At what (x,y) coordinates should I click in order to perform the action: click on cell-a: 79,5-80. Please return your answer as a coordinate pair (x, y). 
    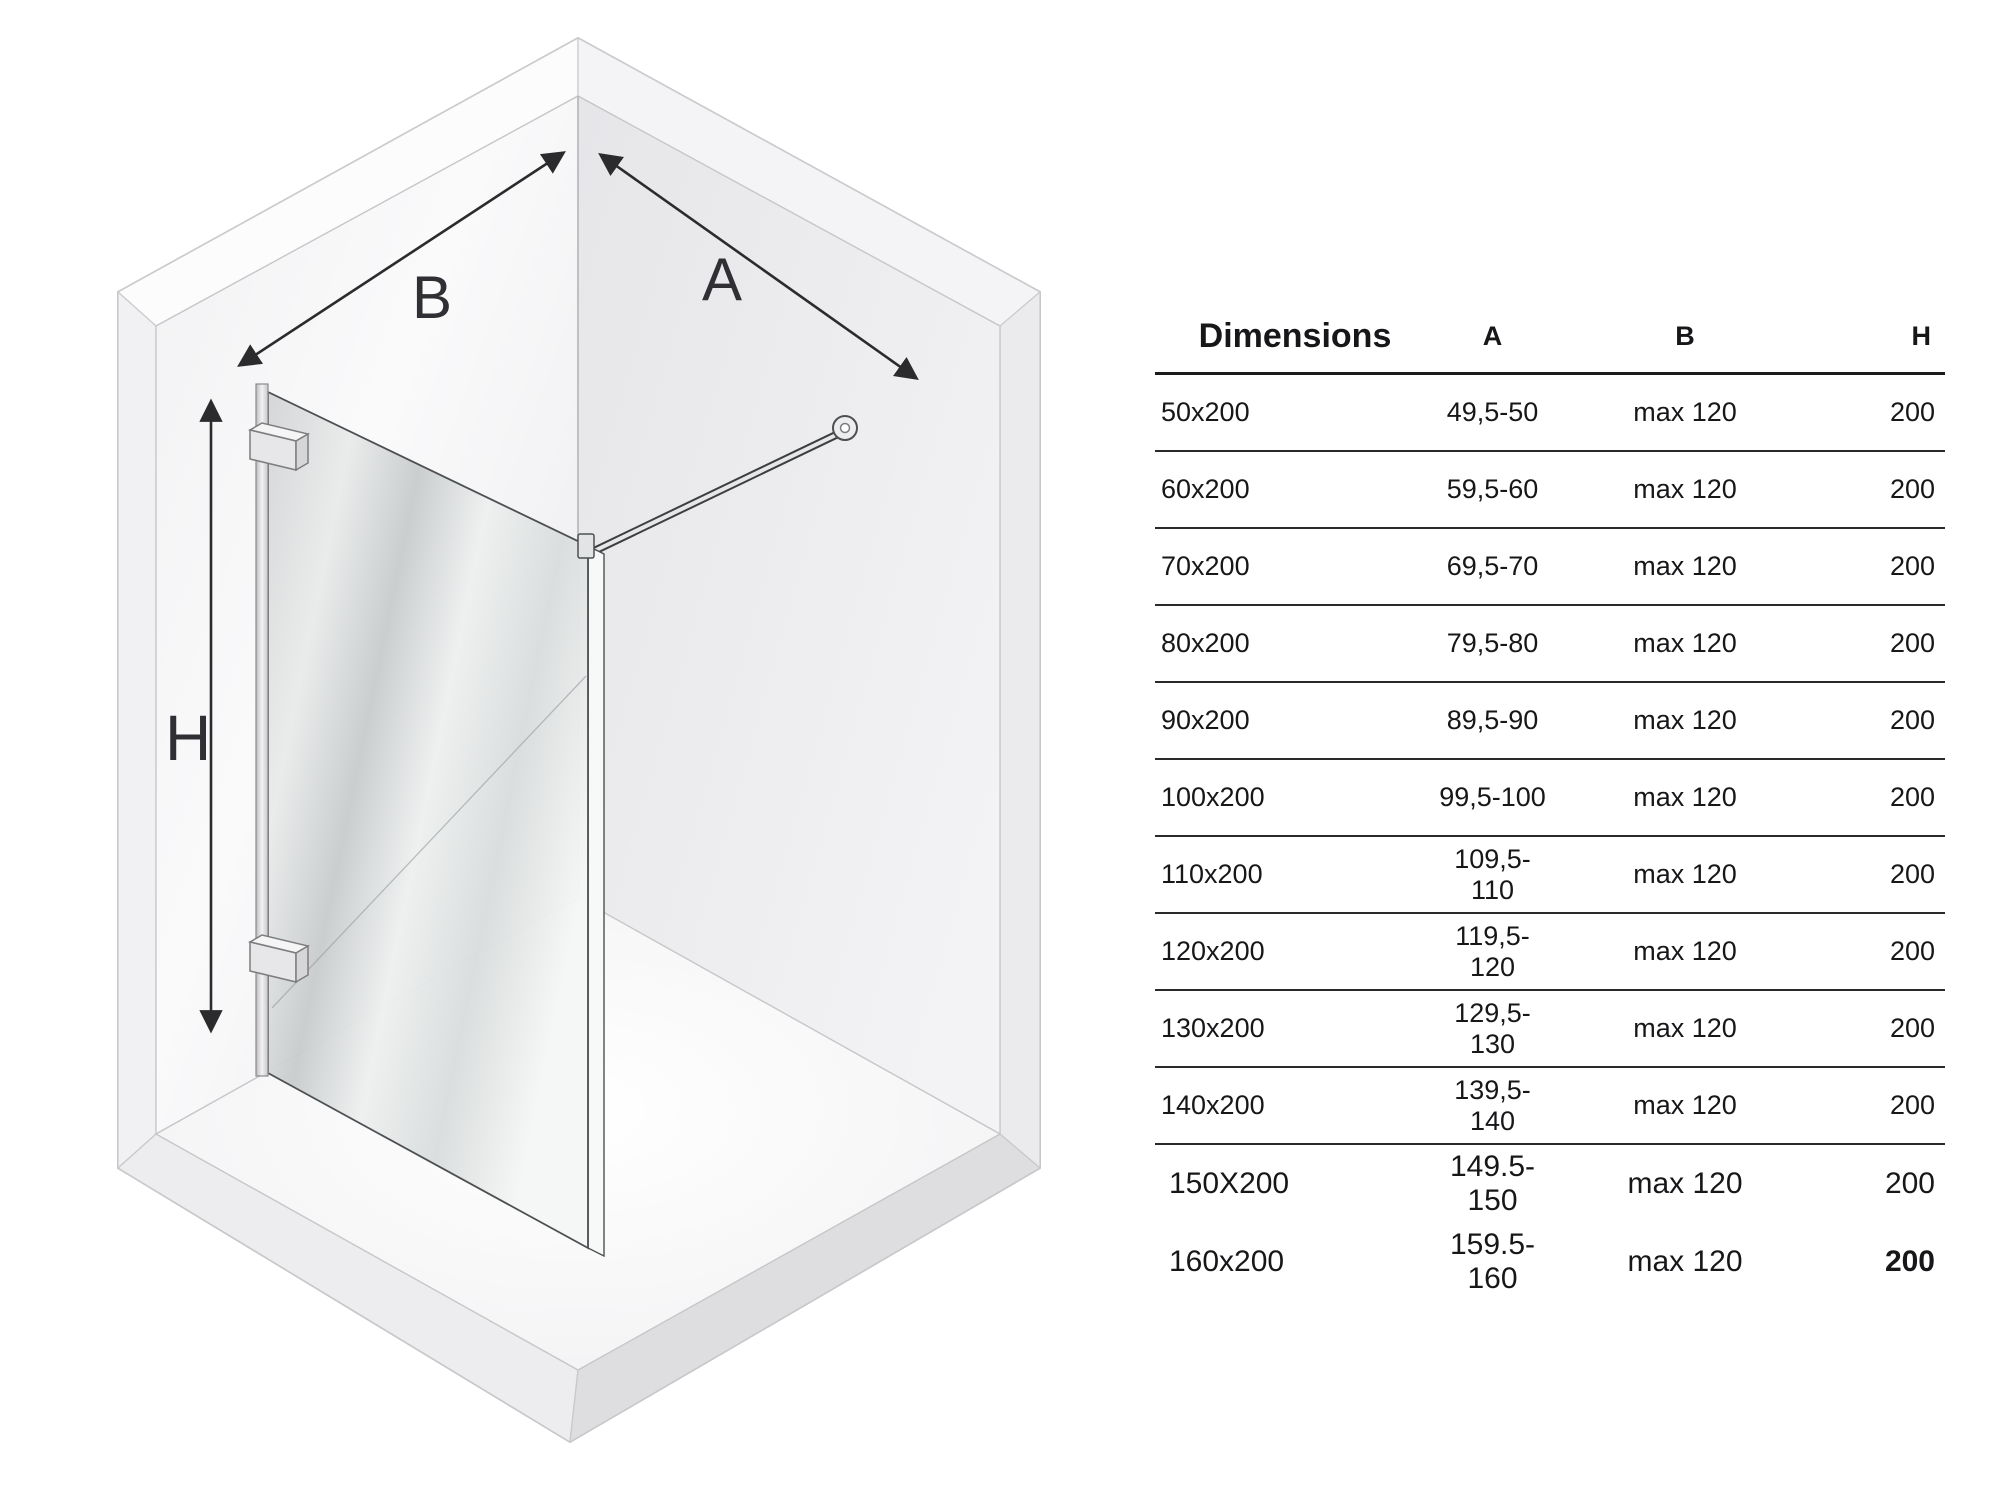
    Looking at the image, I should click on (1492, 643).